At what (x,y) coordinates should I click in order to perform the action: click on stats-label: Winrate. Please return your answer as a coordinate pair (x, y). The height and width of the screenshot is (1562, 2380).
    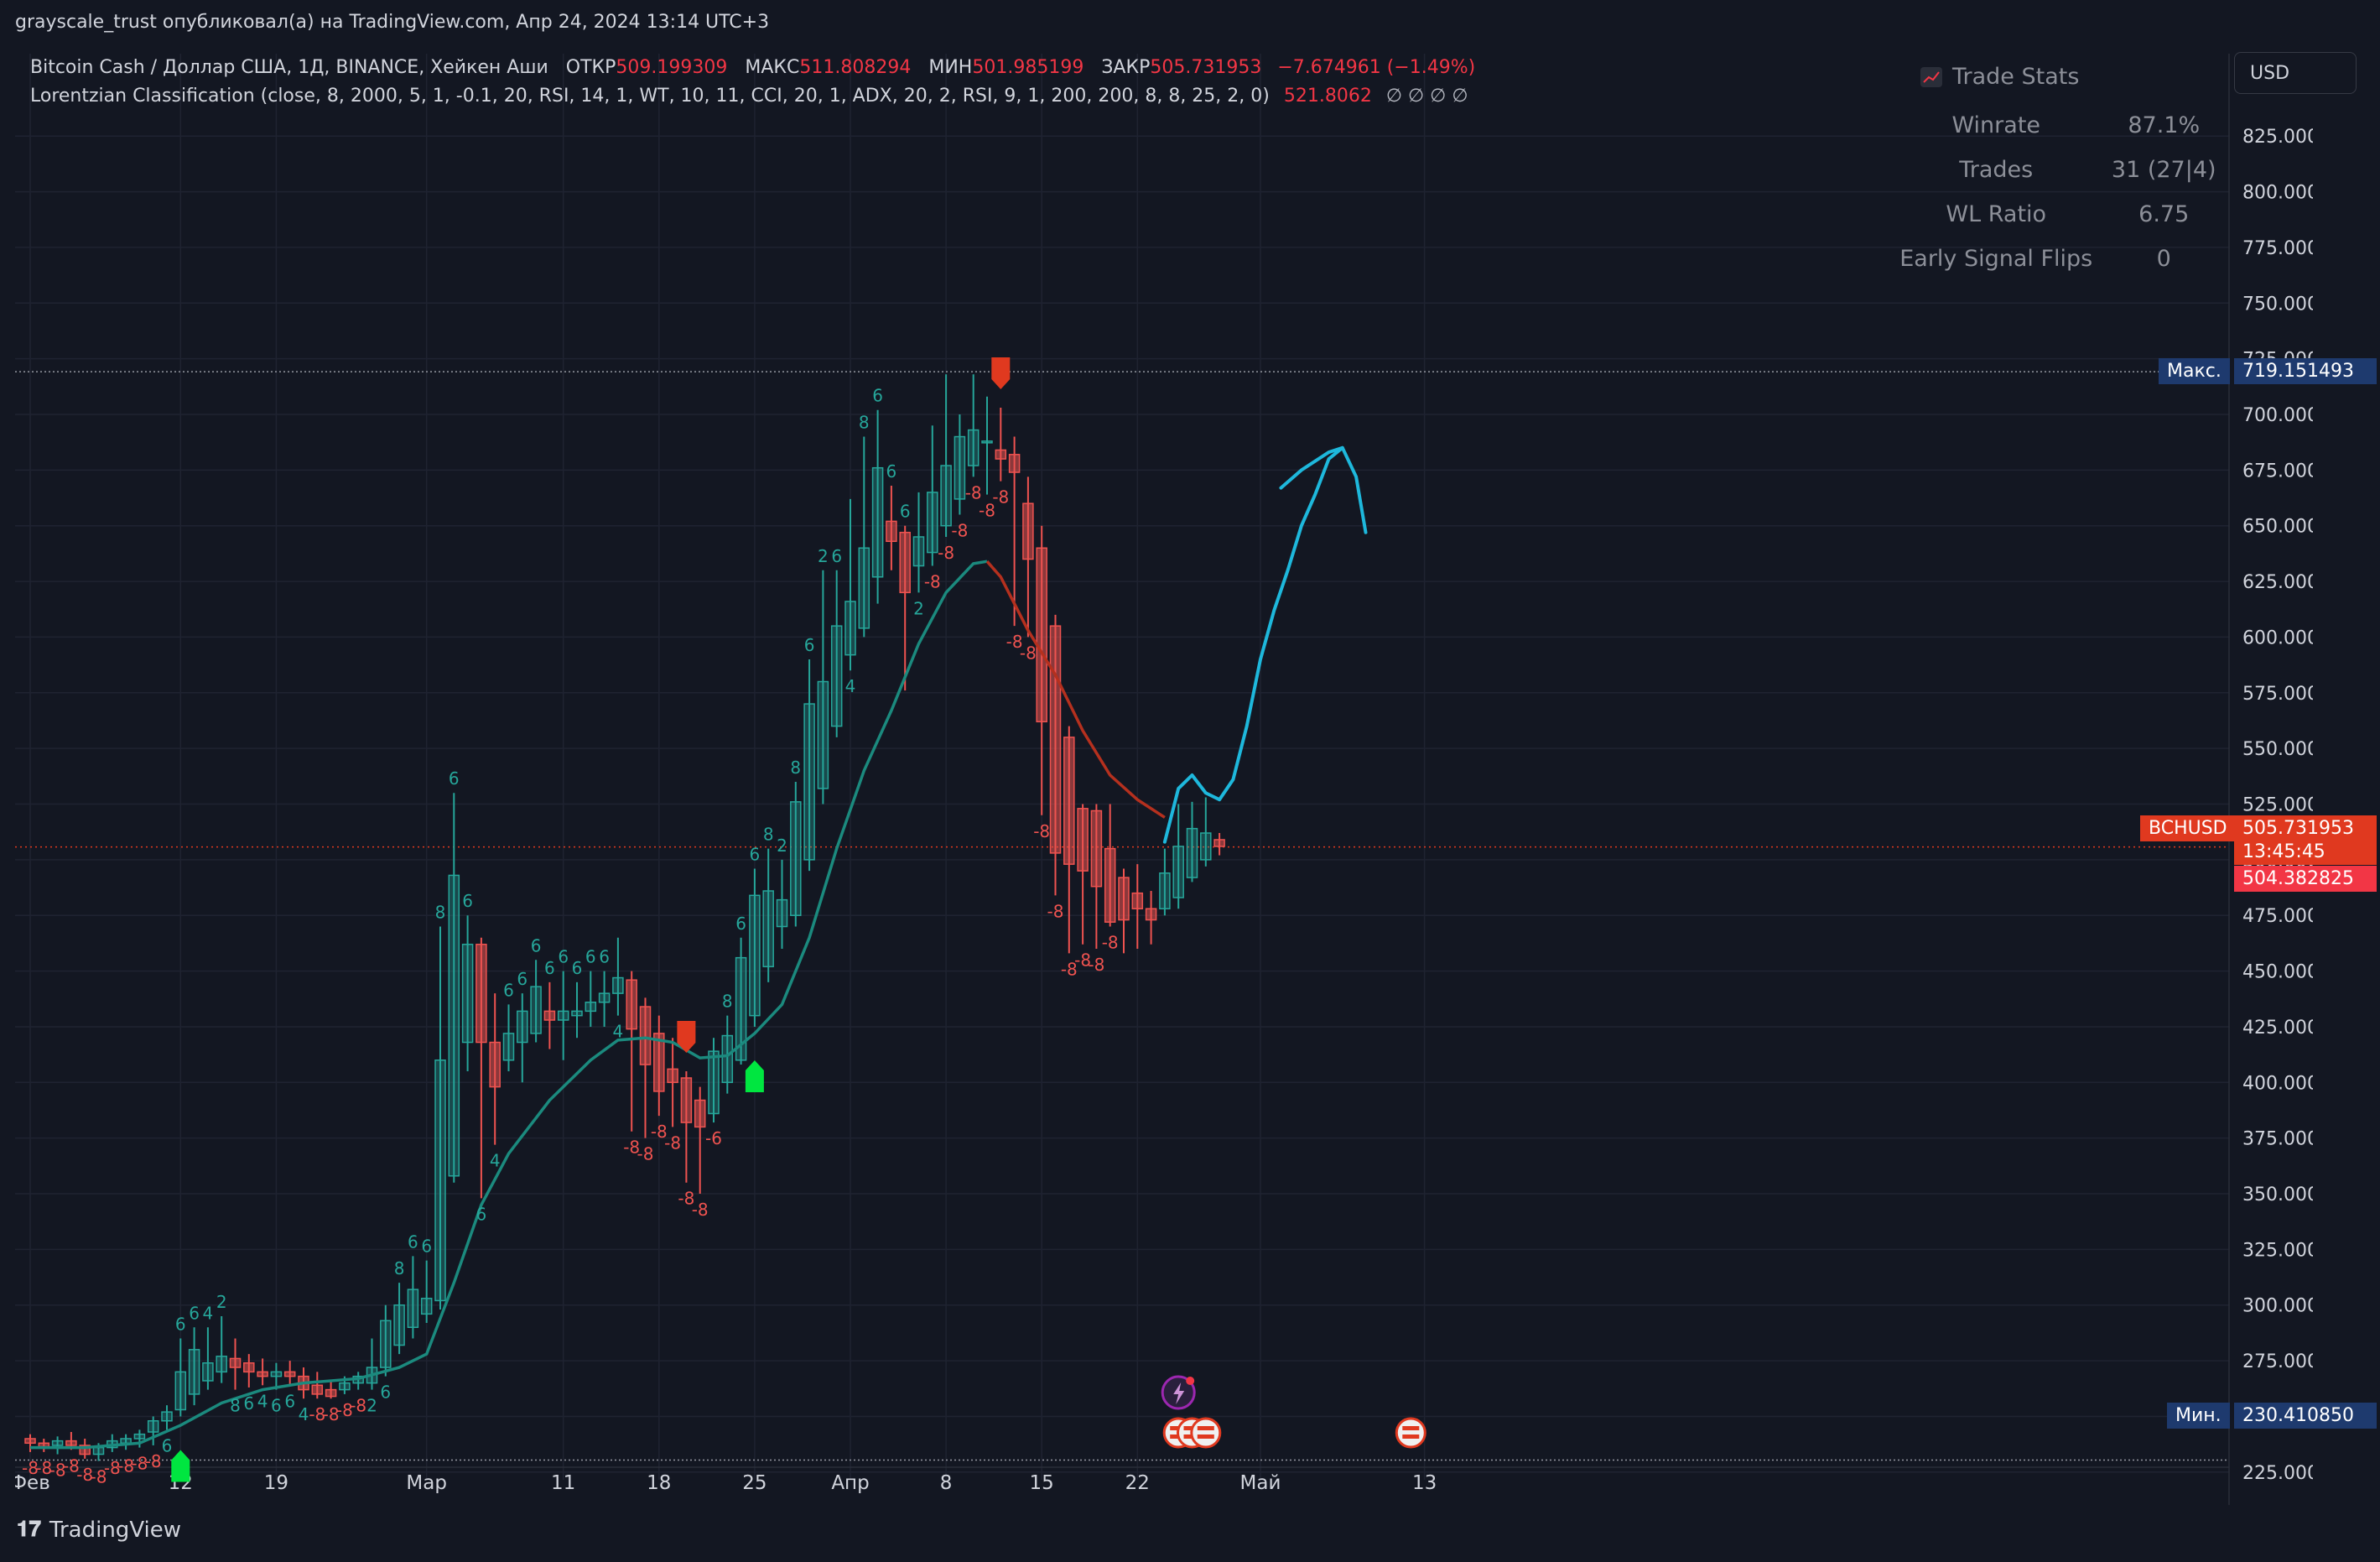
    Looking at the image, I should click on (1996, 125).